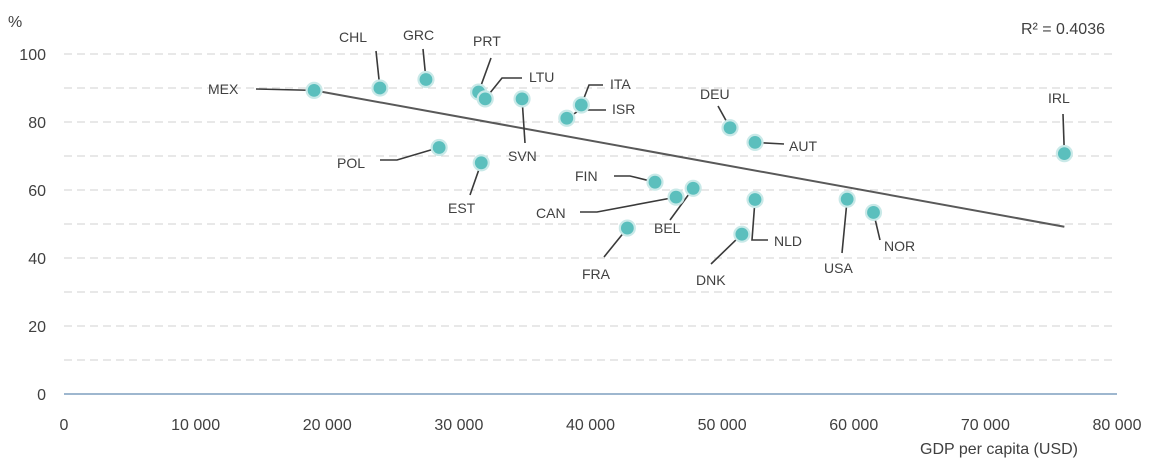 This screenshot has width=1151, height=460. Describe the element at coordinates (711, 280) in the screenshot. I see `point-label: DNK` at that location.